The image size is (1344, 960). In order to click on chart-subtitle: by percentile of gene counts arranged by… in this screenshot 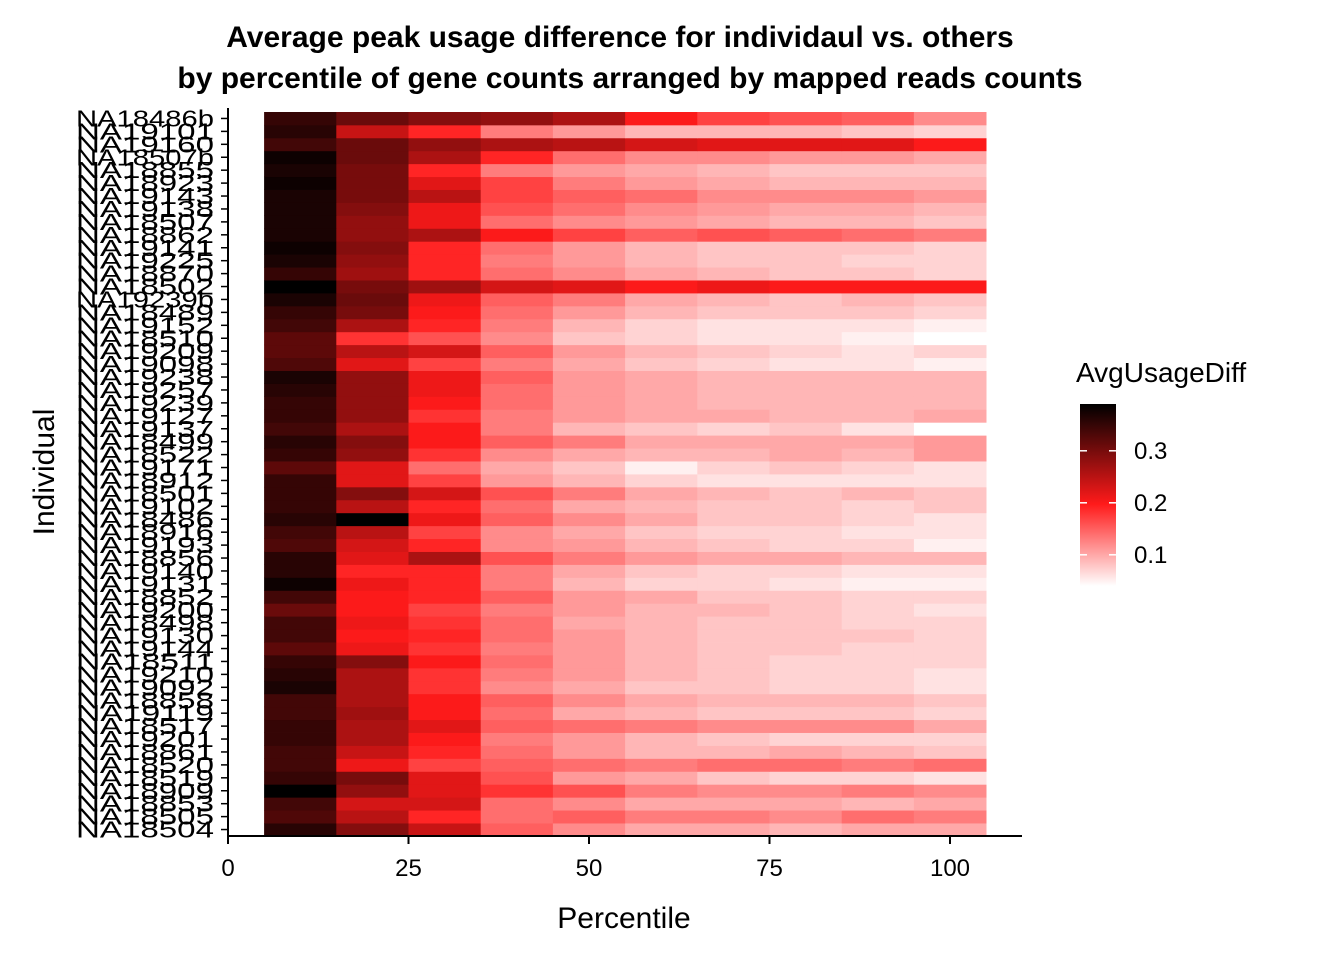, I will do `click(629, 78)`.